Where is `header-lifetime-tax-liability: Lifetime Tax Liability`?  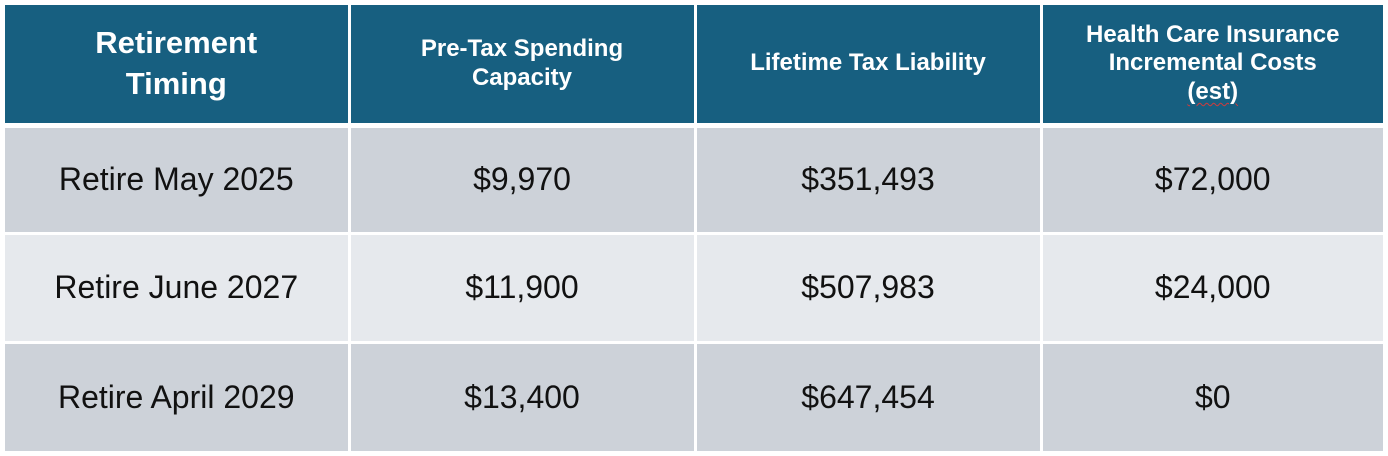 header-lifetime-tax-liability: Lifetime Tax Liability is located at coordinates (869, 66).